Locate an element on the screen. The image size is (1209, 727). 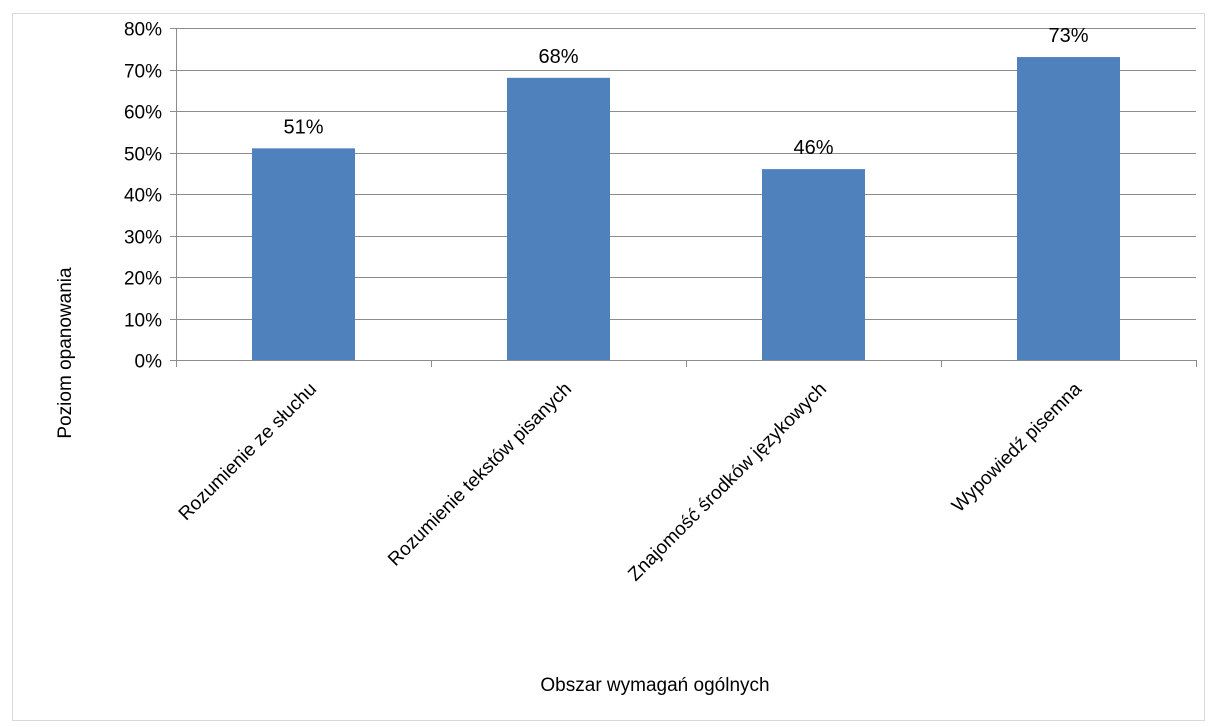
x-tick-label: Rozumienie ze słuchu is located at coordinates (248, 452).